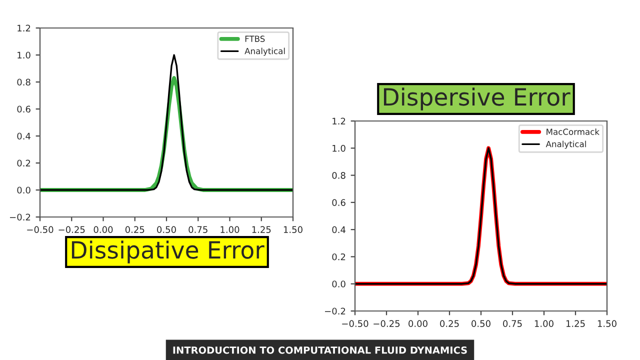 The height and width of the screenshot is (360, 640). Describe the element at coordinates (320, 350) in the screenshot. I see `text: INTRODUCTION TO COMPUTATIONAL FLUID DYNAMICS` at that location.